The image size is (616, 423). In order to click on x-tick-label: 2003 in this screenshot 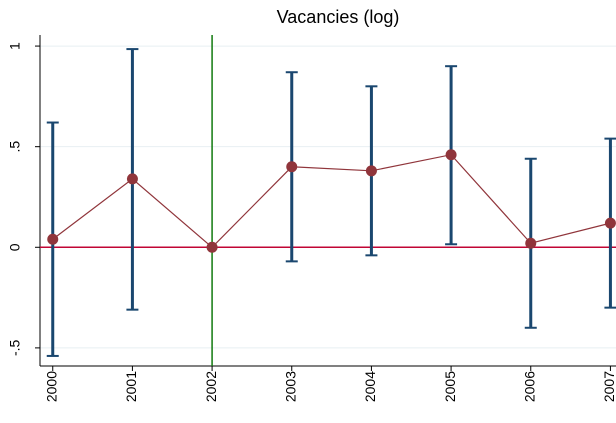, I will do `click(290, 386)`.